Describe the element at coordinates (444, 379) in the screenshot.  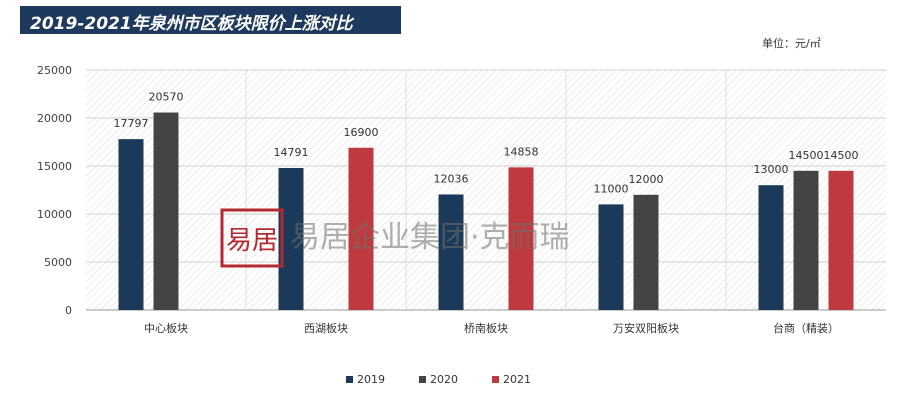
I see `legend-label: 2020` at that location.